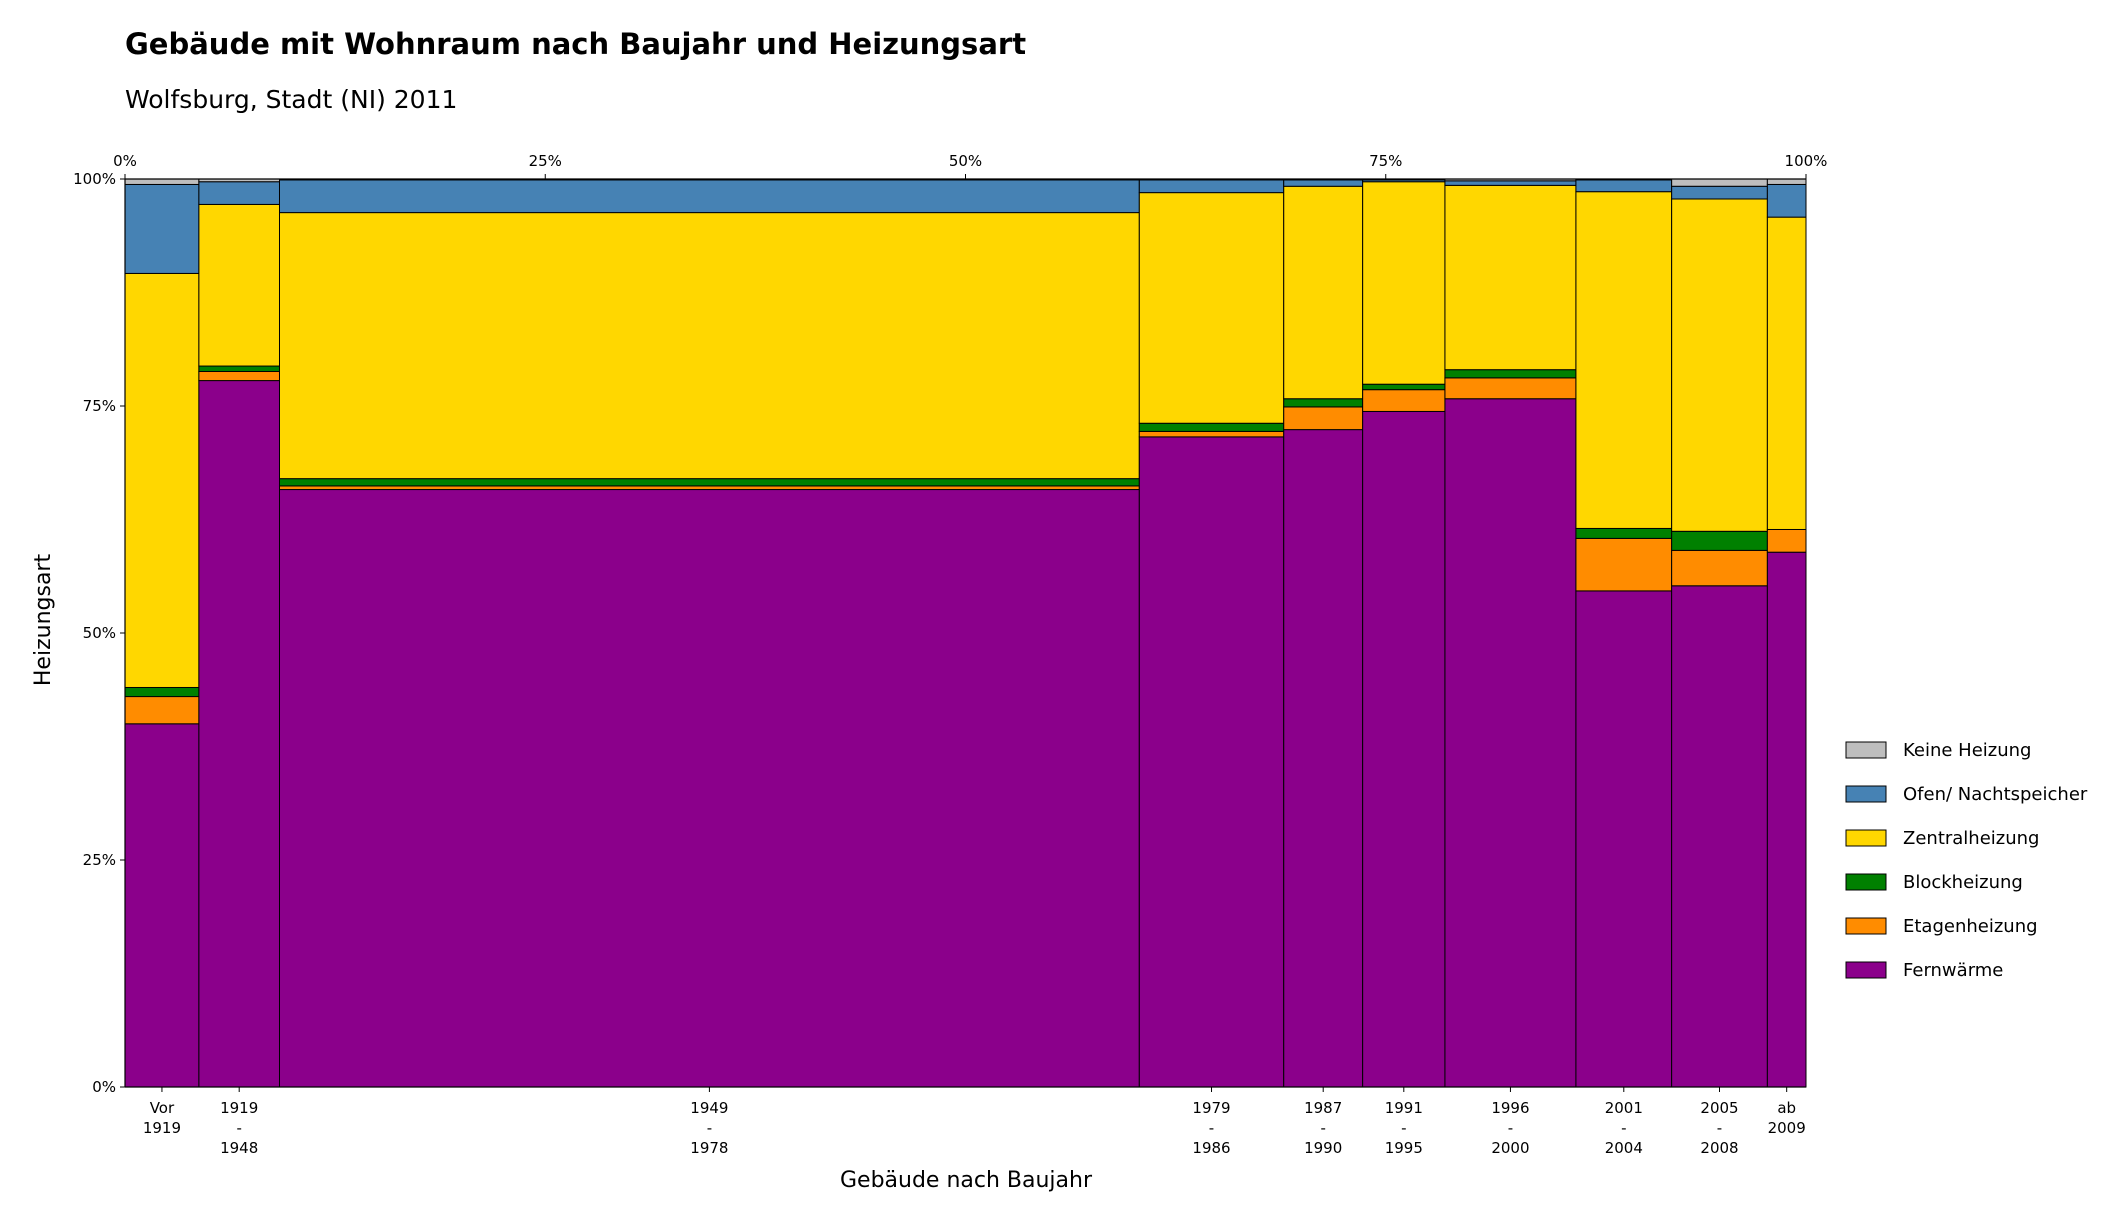  I want to click on x-tick-label: 2005 -2008, so click(1719, 1128).